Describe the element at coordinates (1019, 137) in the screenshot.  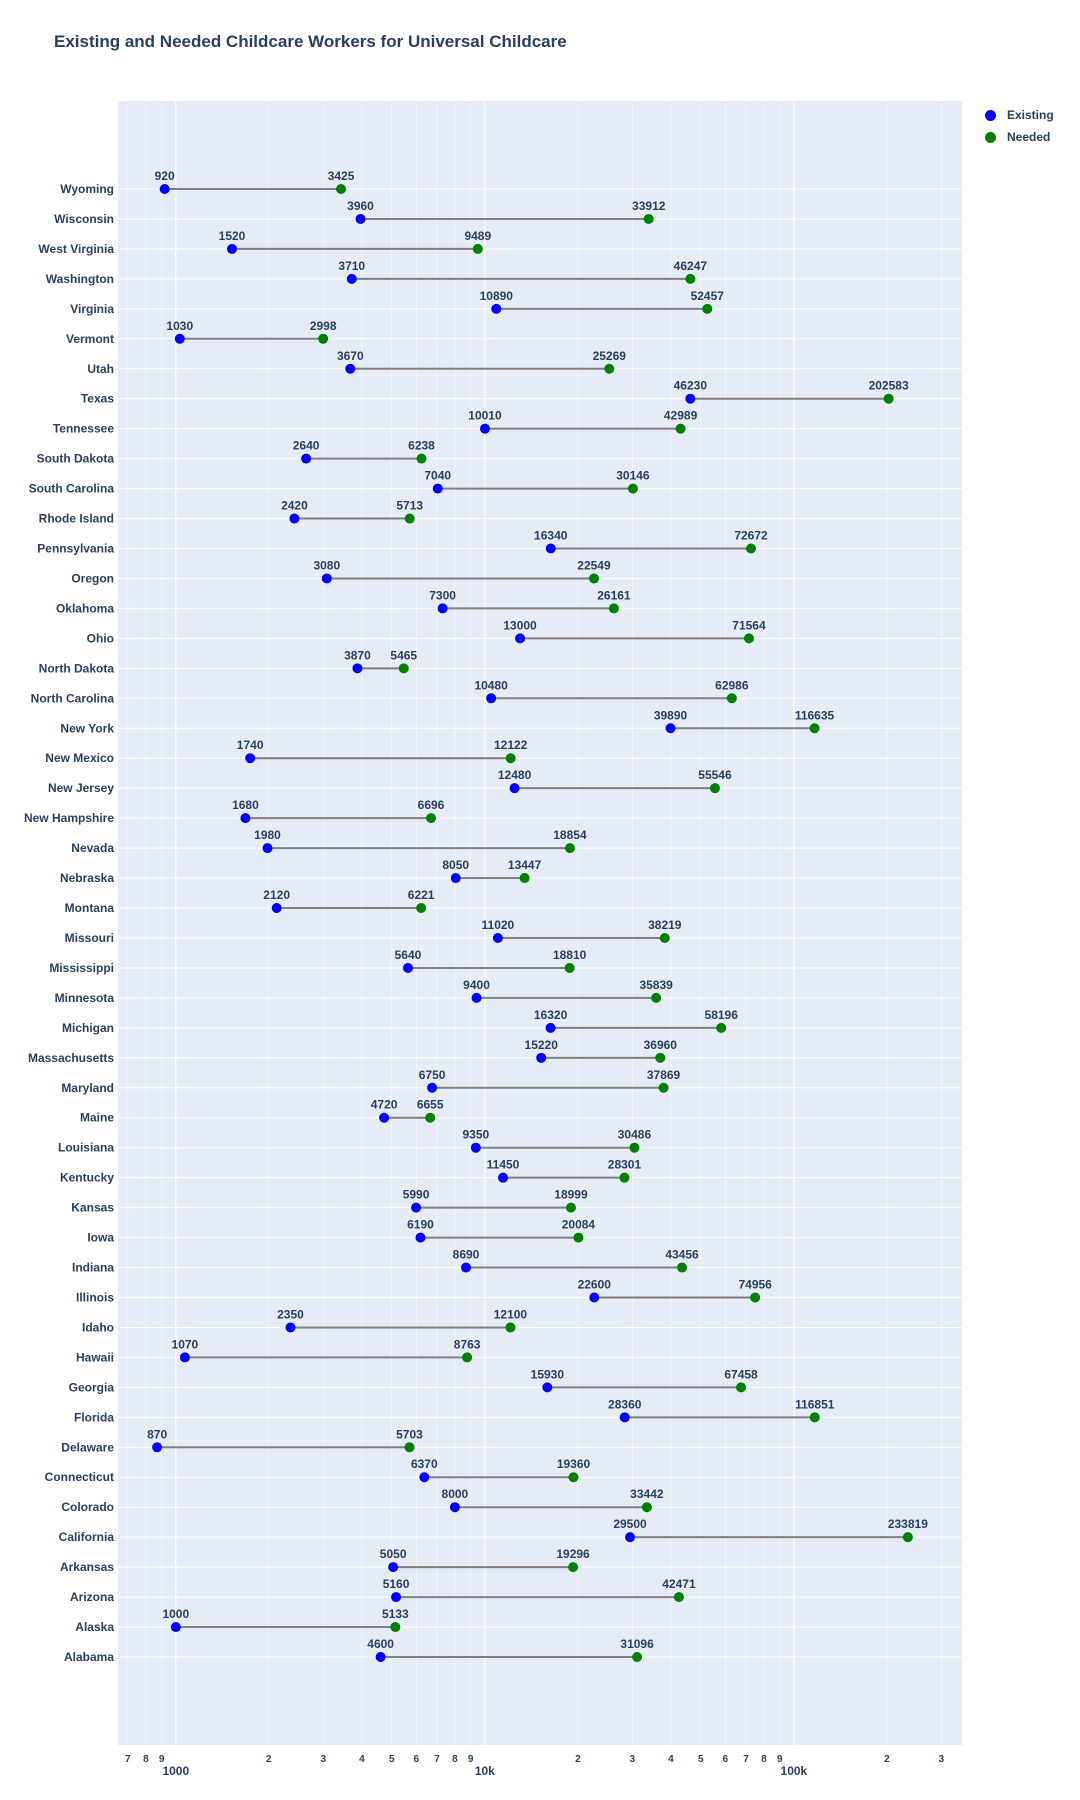
I see `legend-item-needed: Needed` at that location.